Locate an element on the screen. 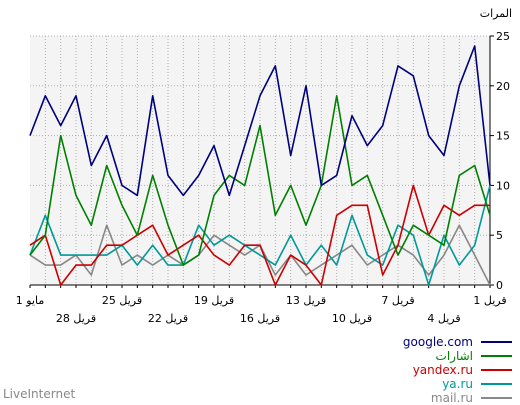 This screenshot has width=520, height=405. legend-label: ya.ru is located at coordinates (457, 384).